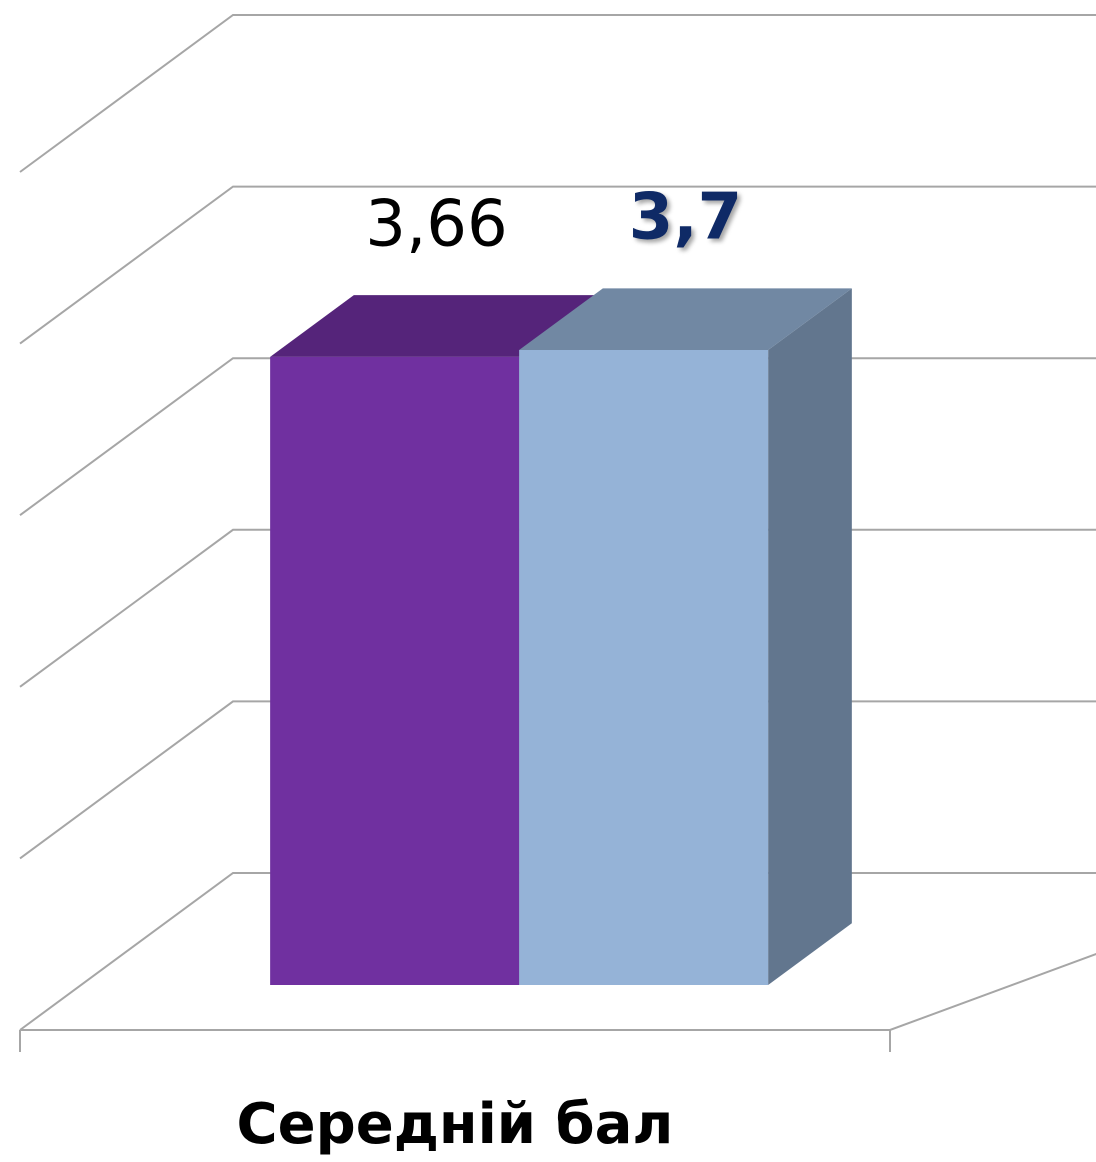  What do you see at coordinates (436, 225) in the screenshot?
I see `data-label: 3,66` at bounding box center [436, 225].